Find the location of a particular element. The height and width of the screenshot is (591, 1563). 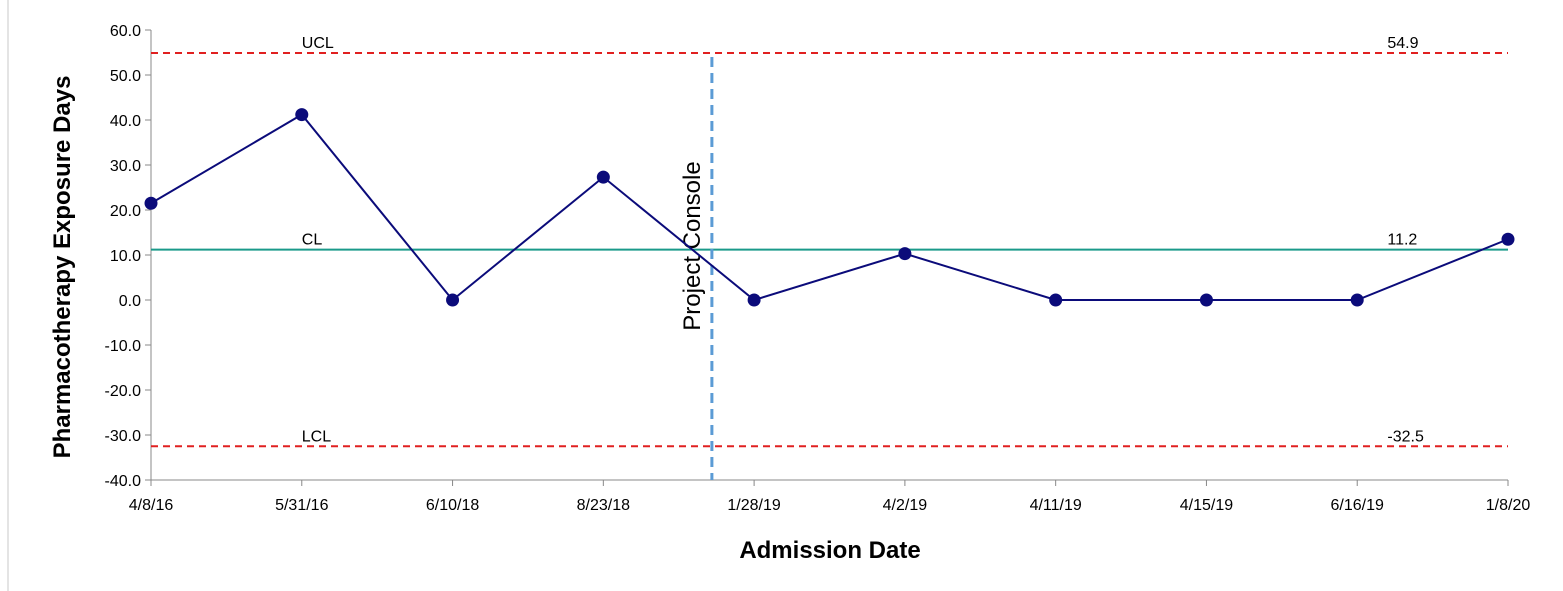

y-tick-label: 40.0 is located at coordinates (125, 121).